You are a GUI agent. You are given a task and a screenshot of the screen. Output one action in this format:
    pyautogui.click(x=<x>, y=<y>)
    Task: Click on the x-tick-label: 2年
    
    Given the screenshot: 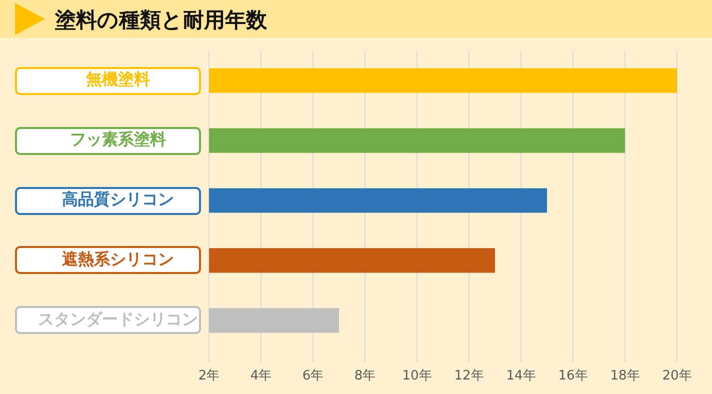 What is the action you would take?
    pyautogui.click(x=209, y=376)
    